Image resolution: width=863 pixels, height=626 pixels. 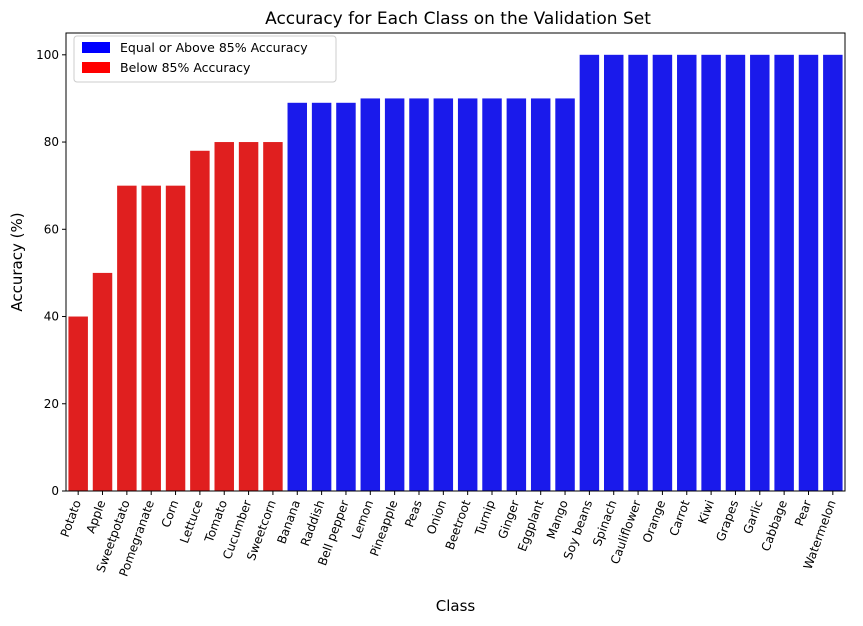 What do you see at coordinates (175, 338) in the screenshot?
I see `bar-corn` at bounding box center [175, 338].